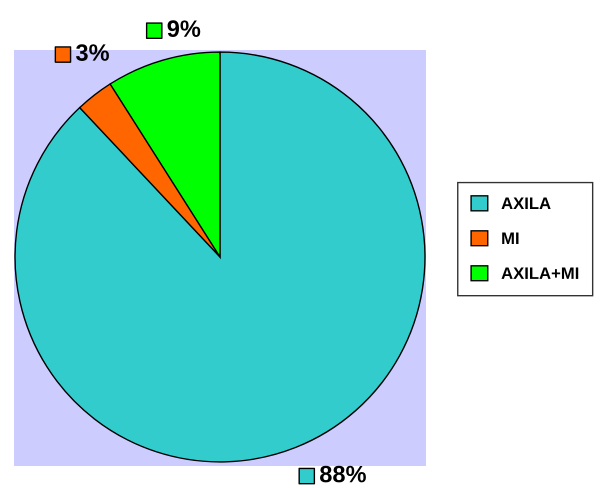 This screenshot has height=488, width=601. What do you see at coordinates (540, 273) in the screenshot?
I see `legend-label: AXILA+MI` at bounding box center [540, 273].